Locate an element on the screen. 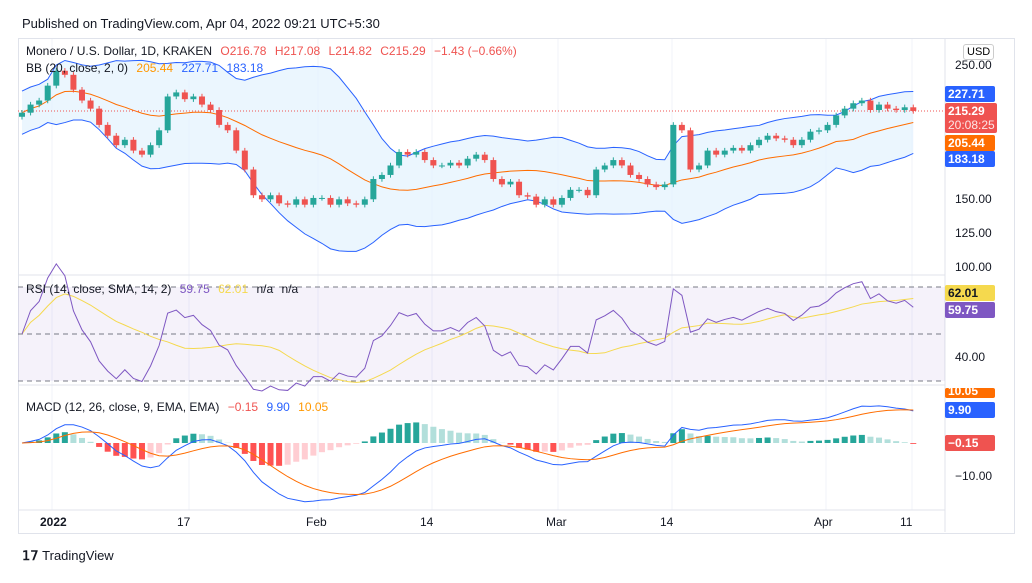 The height and width of the screenshot is (583, 1032). currency-button: USD is located at coordinates (979, 52).